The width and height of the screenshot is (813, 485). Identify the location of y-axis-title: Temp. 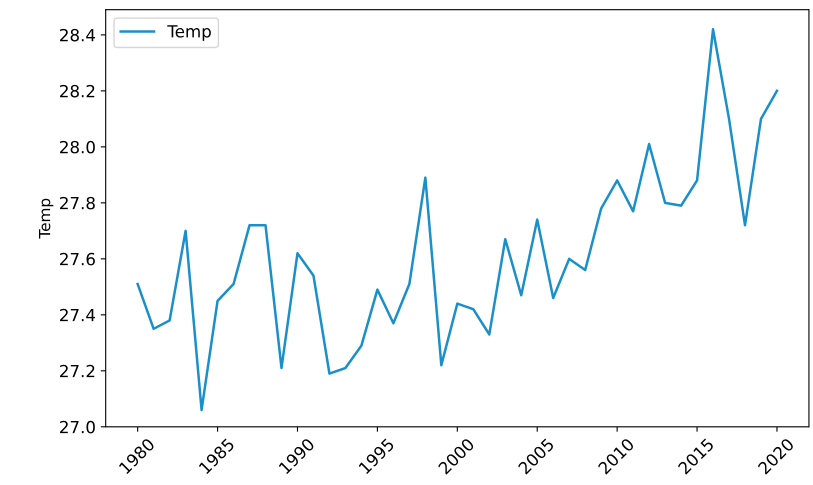
(46, 218).